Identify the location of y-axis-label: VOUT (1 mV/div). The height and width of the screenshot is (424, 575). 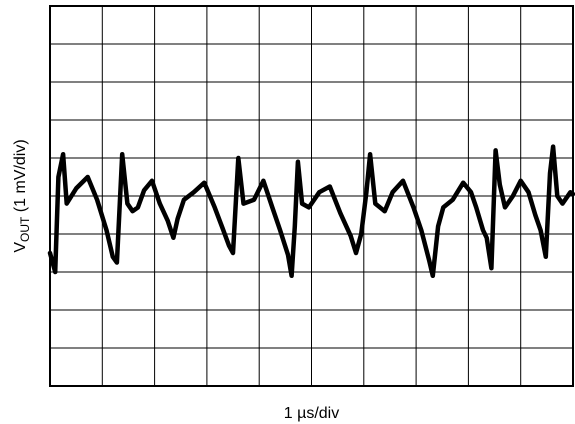
(22, 195).